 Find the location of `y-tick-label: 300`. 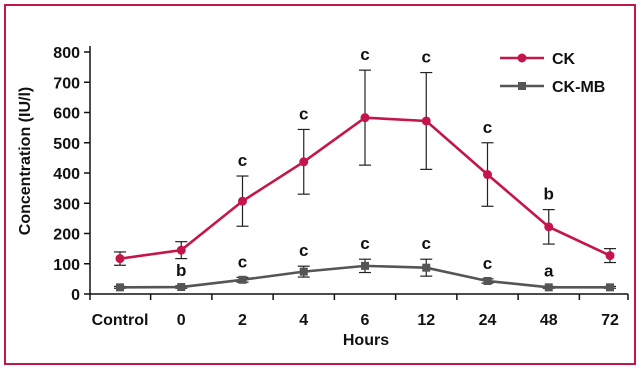

y-tick-label: 300 is located at coordinates (66, 204).